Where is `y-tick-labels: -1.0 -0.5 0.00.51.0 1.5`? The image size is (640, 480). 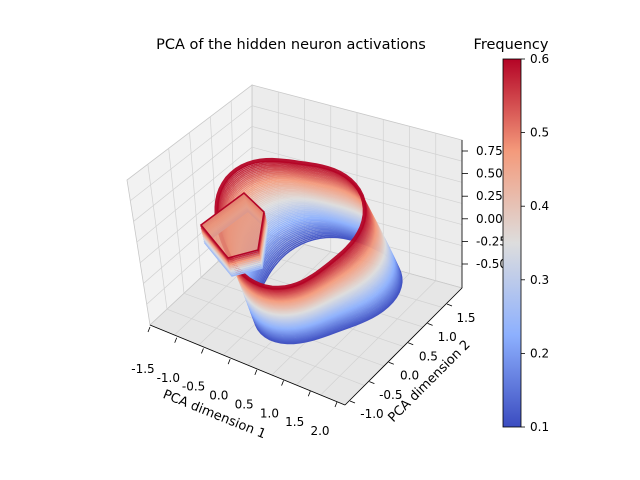 y-tick-labels: -1.0 -0.5 0.00.51.0 1.5 is located at coordinates (412, 362).